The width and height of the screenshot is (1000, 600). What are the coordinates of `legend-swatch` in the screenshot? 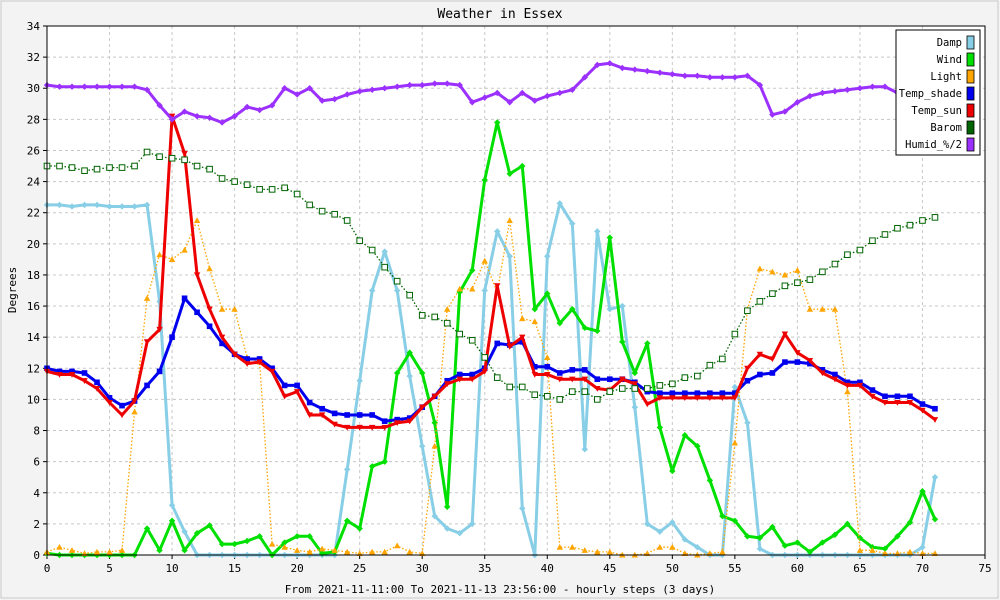 It's located at (970, 42).